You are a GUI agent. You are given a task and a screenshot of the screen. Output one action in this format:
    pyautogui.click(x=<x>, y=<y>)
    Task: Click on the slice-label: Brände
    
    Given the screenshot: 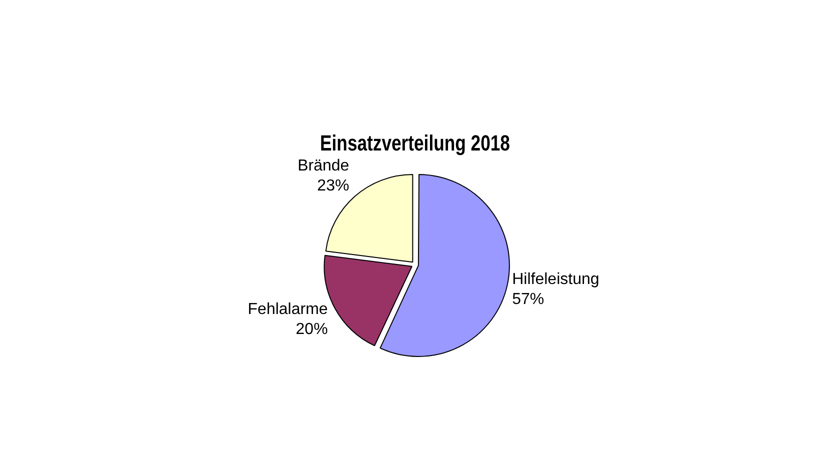 What is the action you would take?
    pyautogui.click(x=324, y=165)
    